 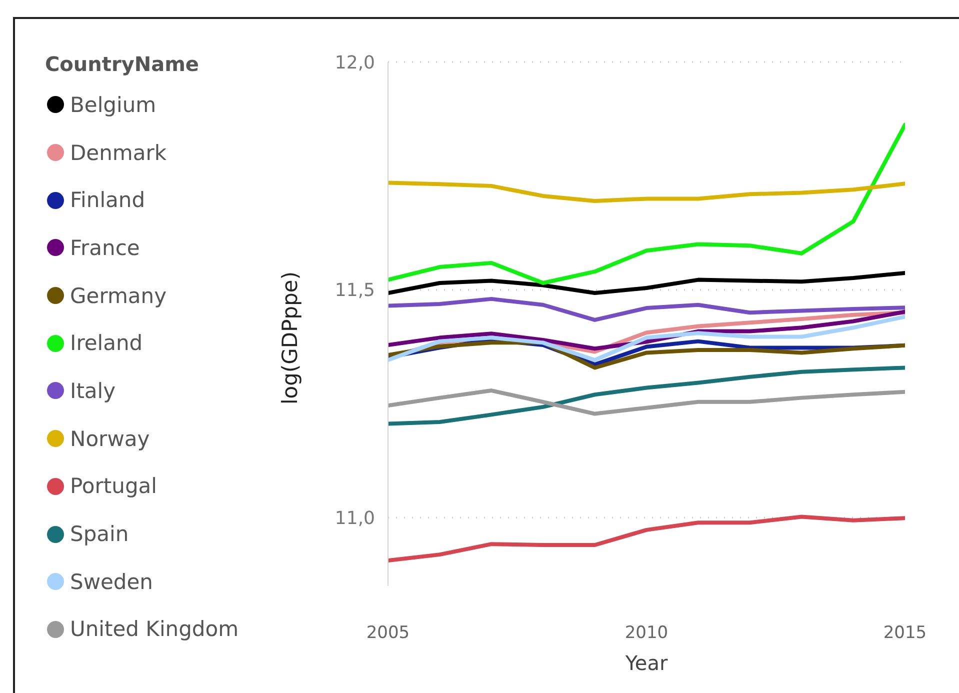 I want to click on x-tick-label: 2015, so click(x=905, y=633).